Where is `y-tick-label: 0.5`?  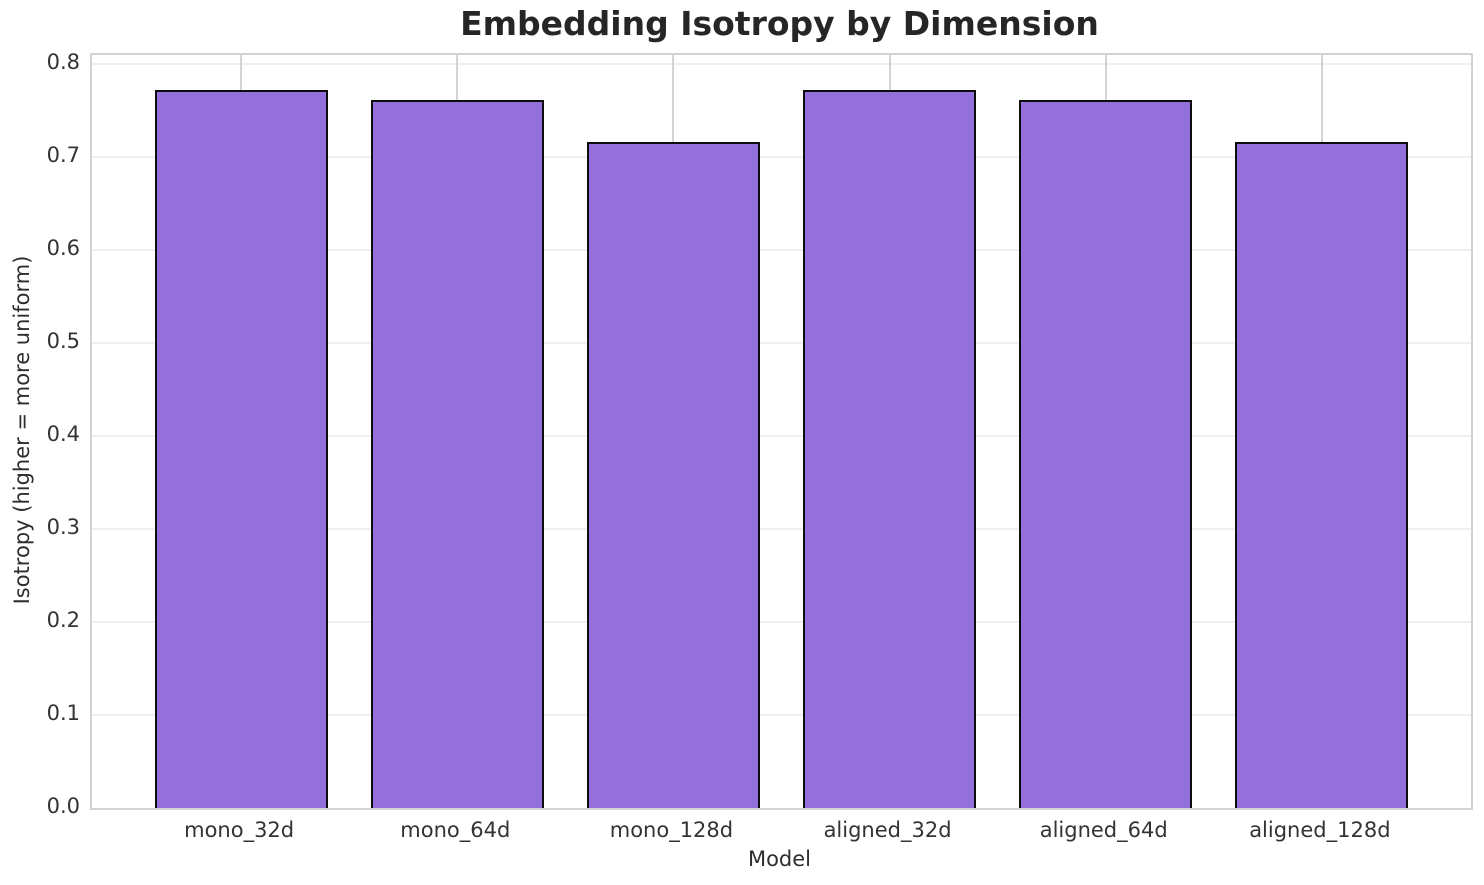 y-tick-label: 0.5 is located at coordinates (63, 341).